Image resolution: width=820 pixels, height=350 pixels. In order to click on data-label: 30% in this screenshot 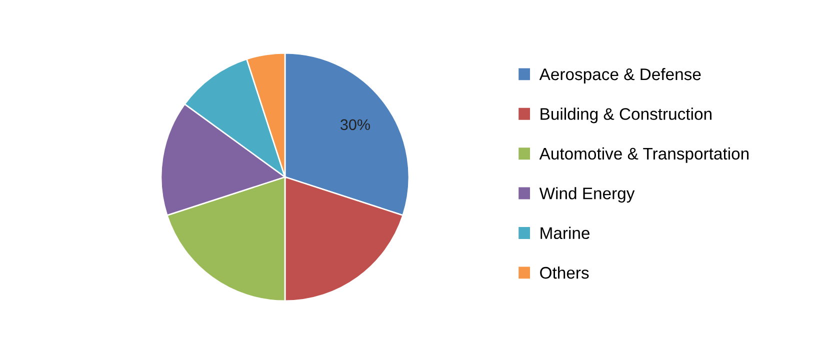, I will do `click(355, 124)`.